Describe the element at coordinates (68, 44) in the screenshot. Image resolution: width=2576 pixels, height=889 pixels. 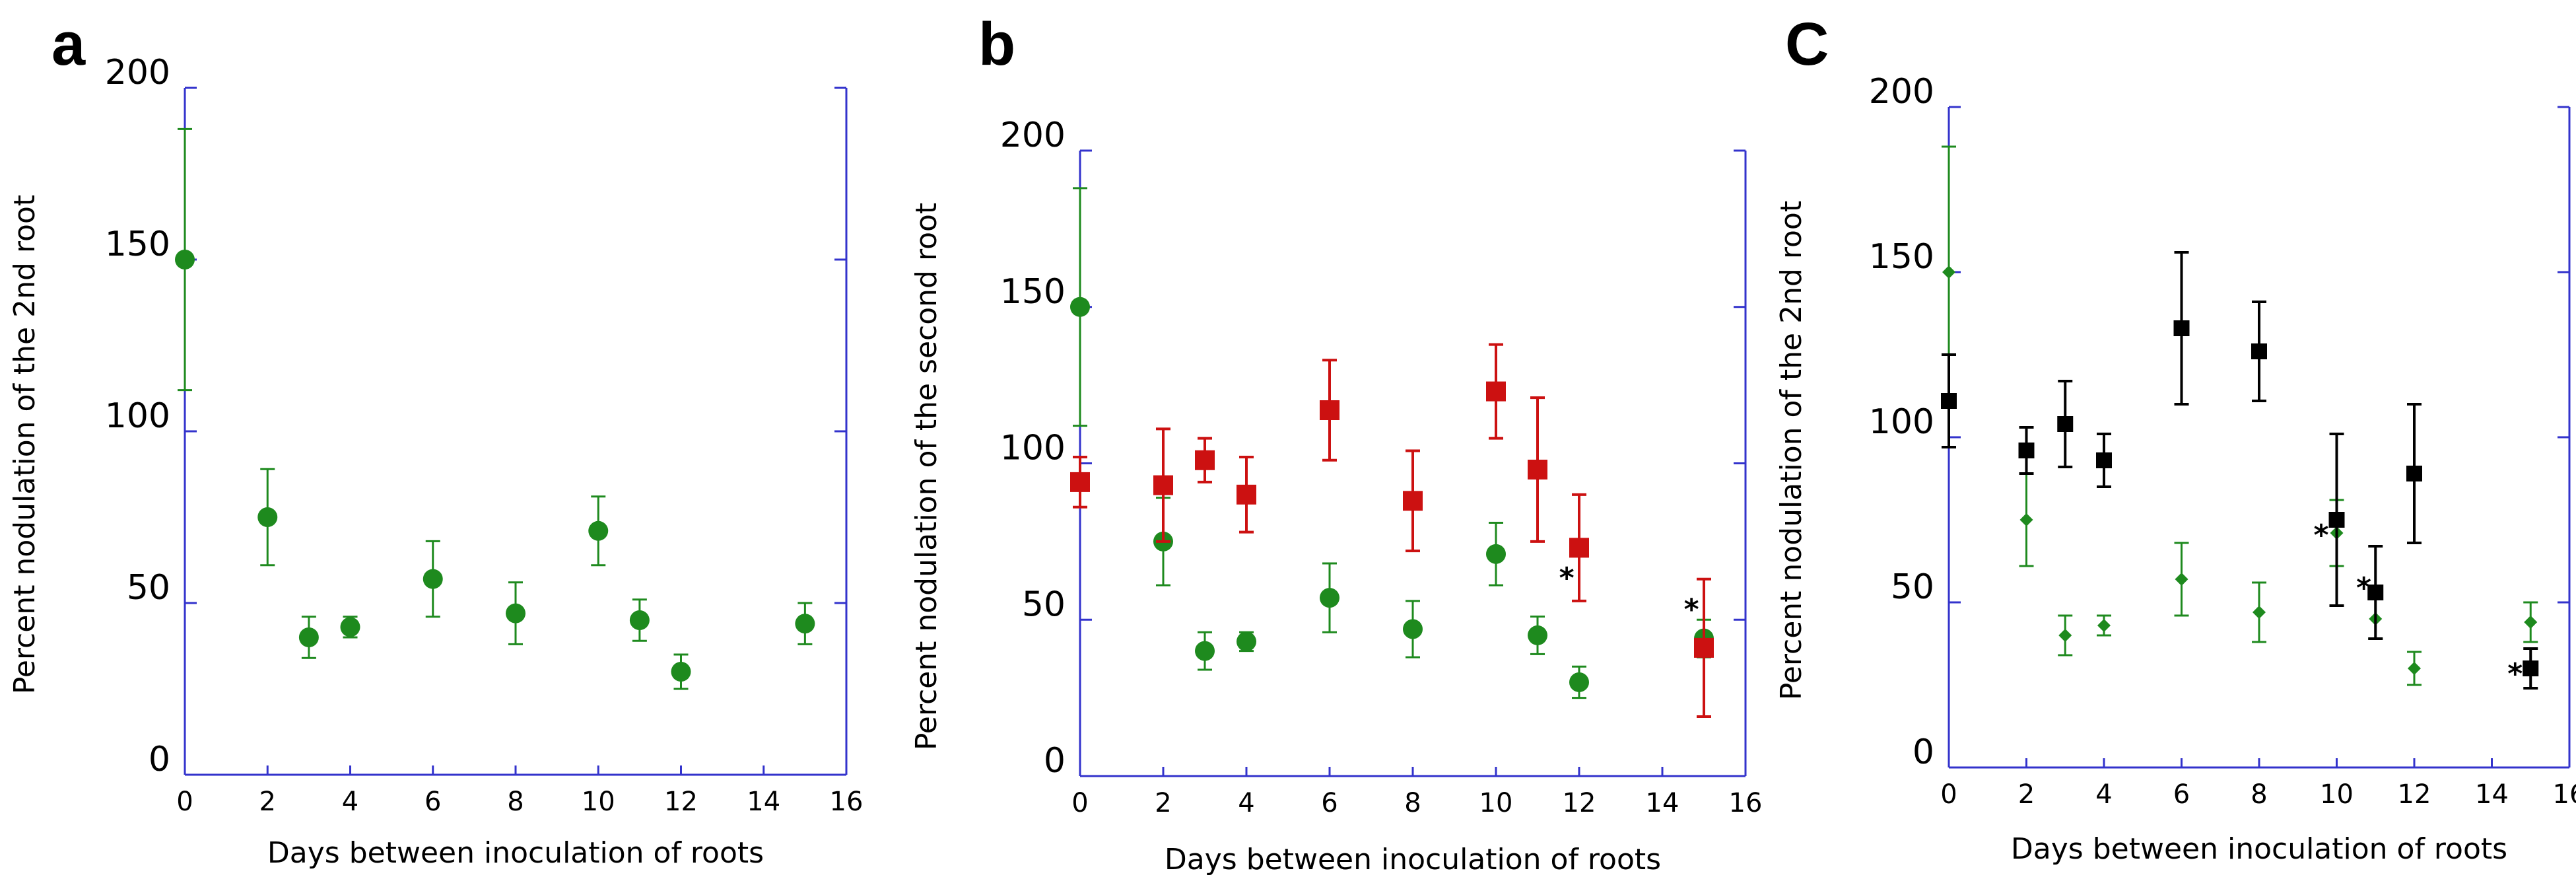
I see `panel-label-a: a` at that location.